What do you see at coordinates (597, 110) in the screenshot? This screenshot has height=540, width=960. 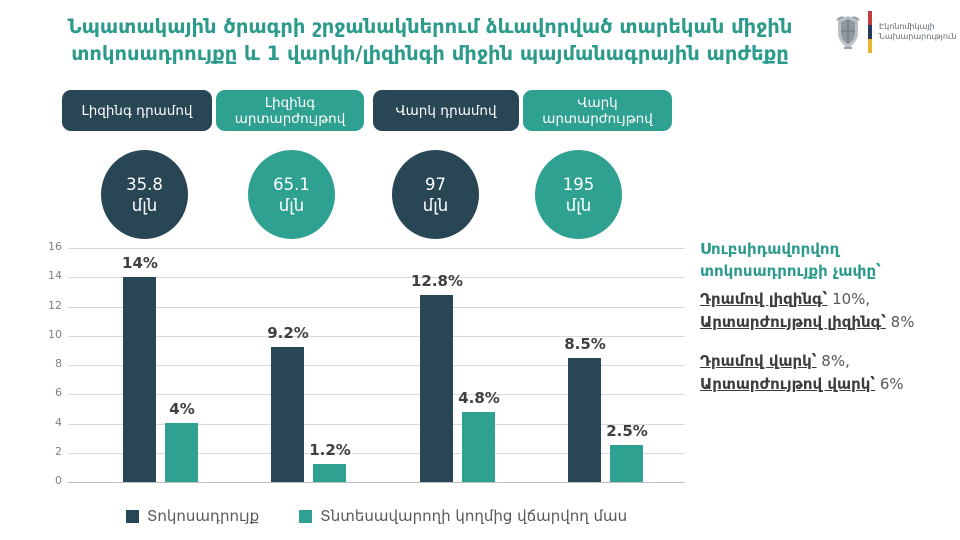 I see `pill-loan-fx: Վարկ արտարժույթով` at bounding box center [597, 110].